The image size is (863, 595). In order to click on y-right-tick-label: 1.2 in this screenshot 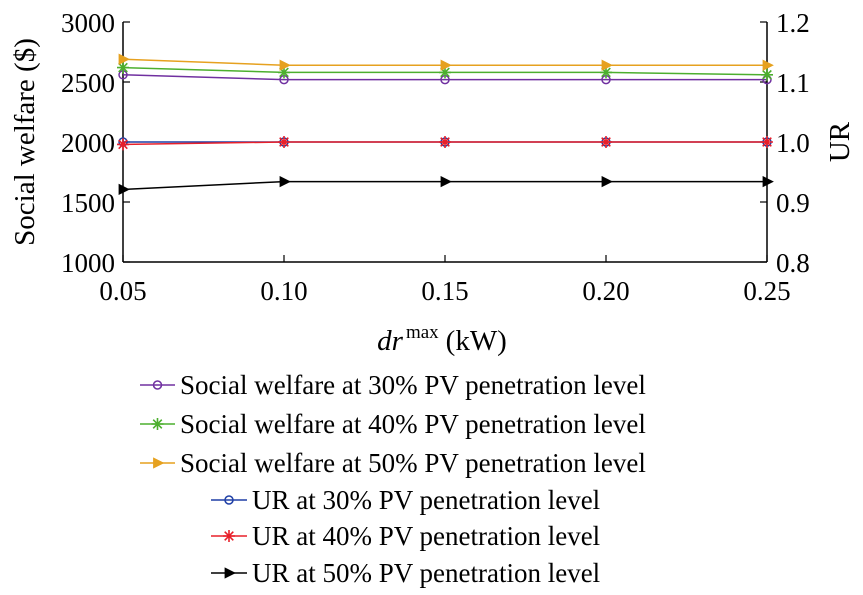, I will do `click(793, 23)`.